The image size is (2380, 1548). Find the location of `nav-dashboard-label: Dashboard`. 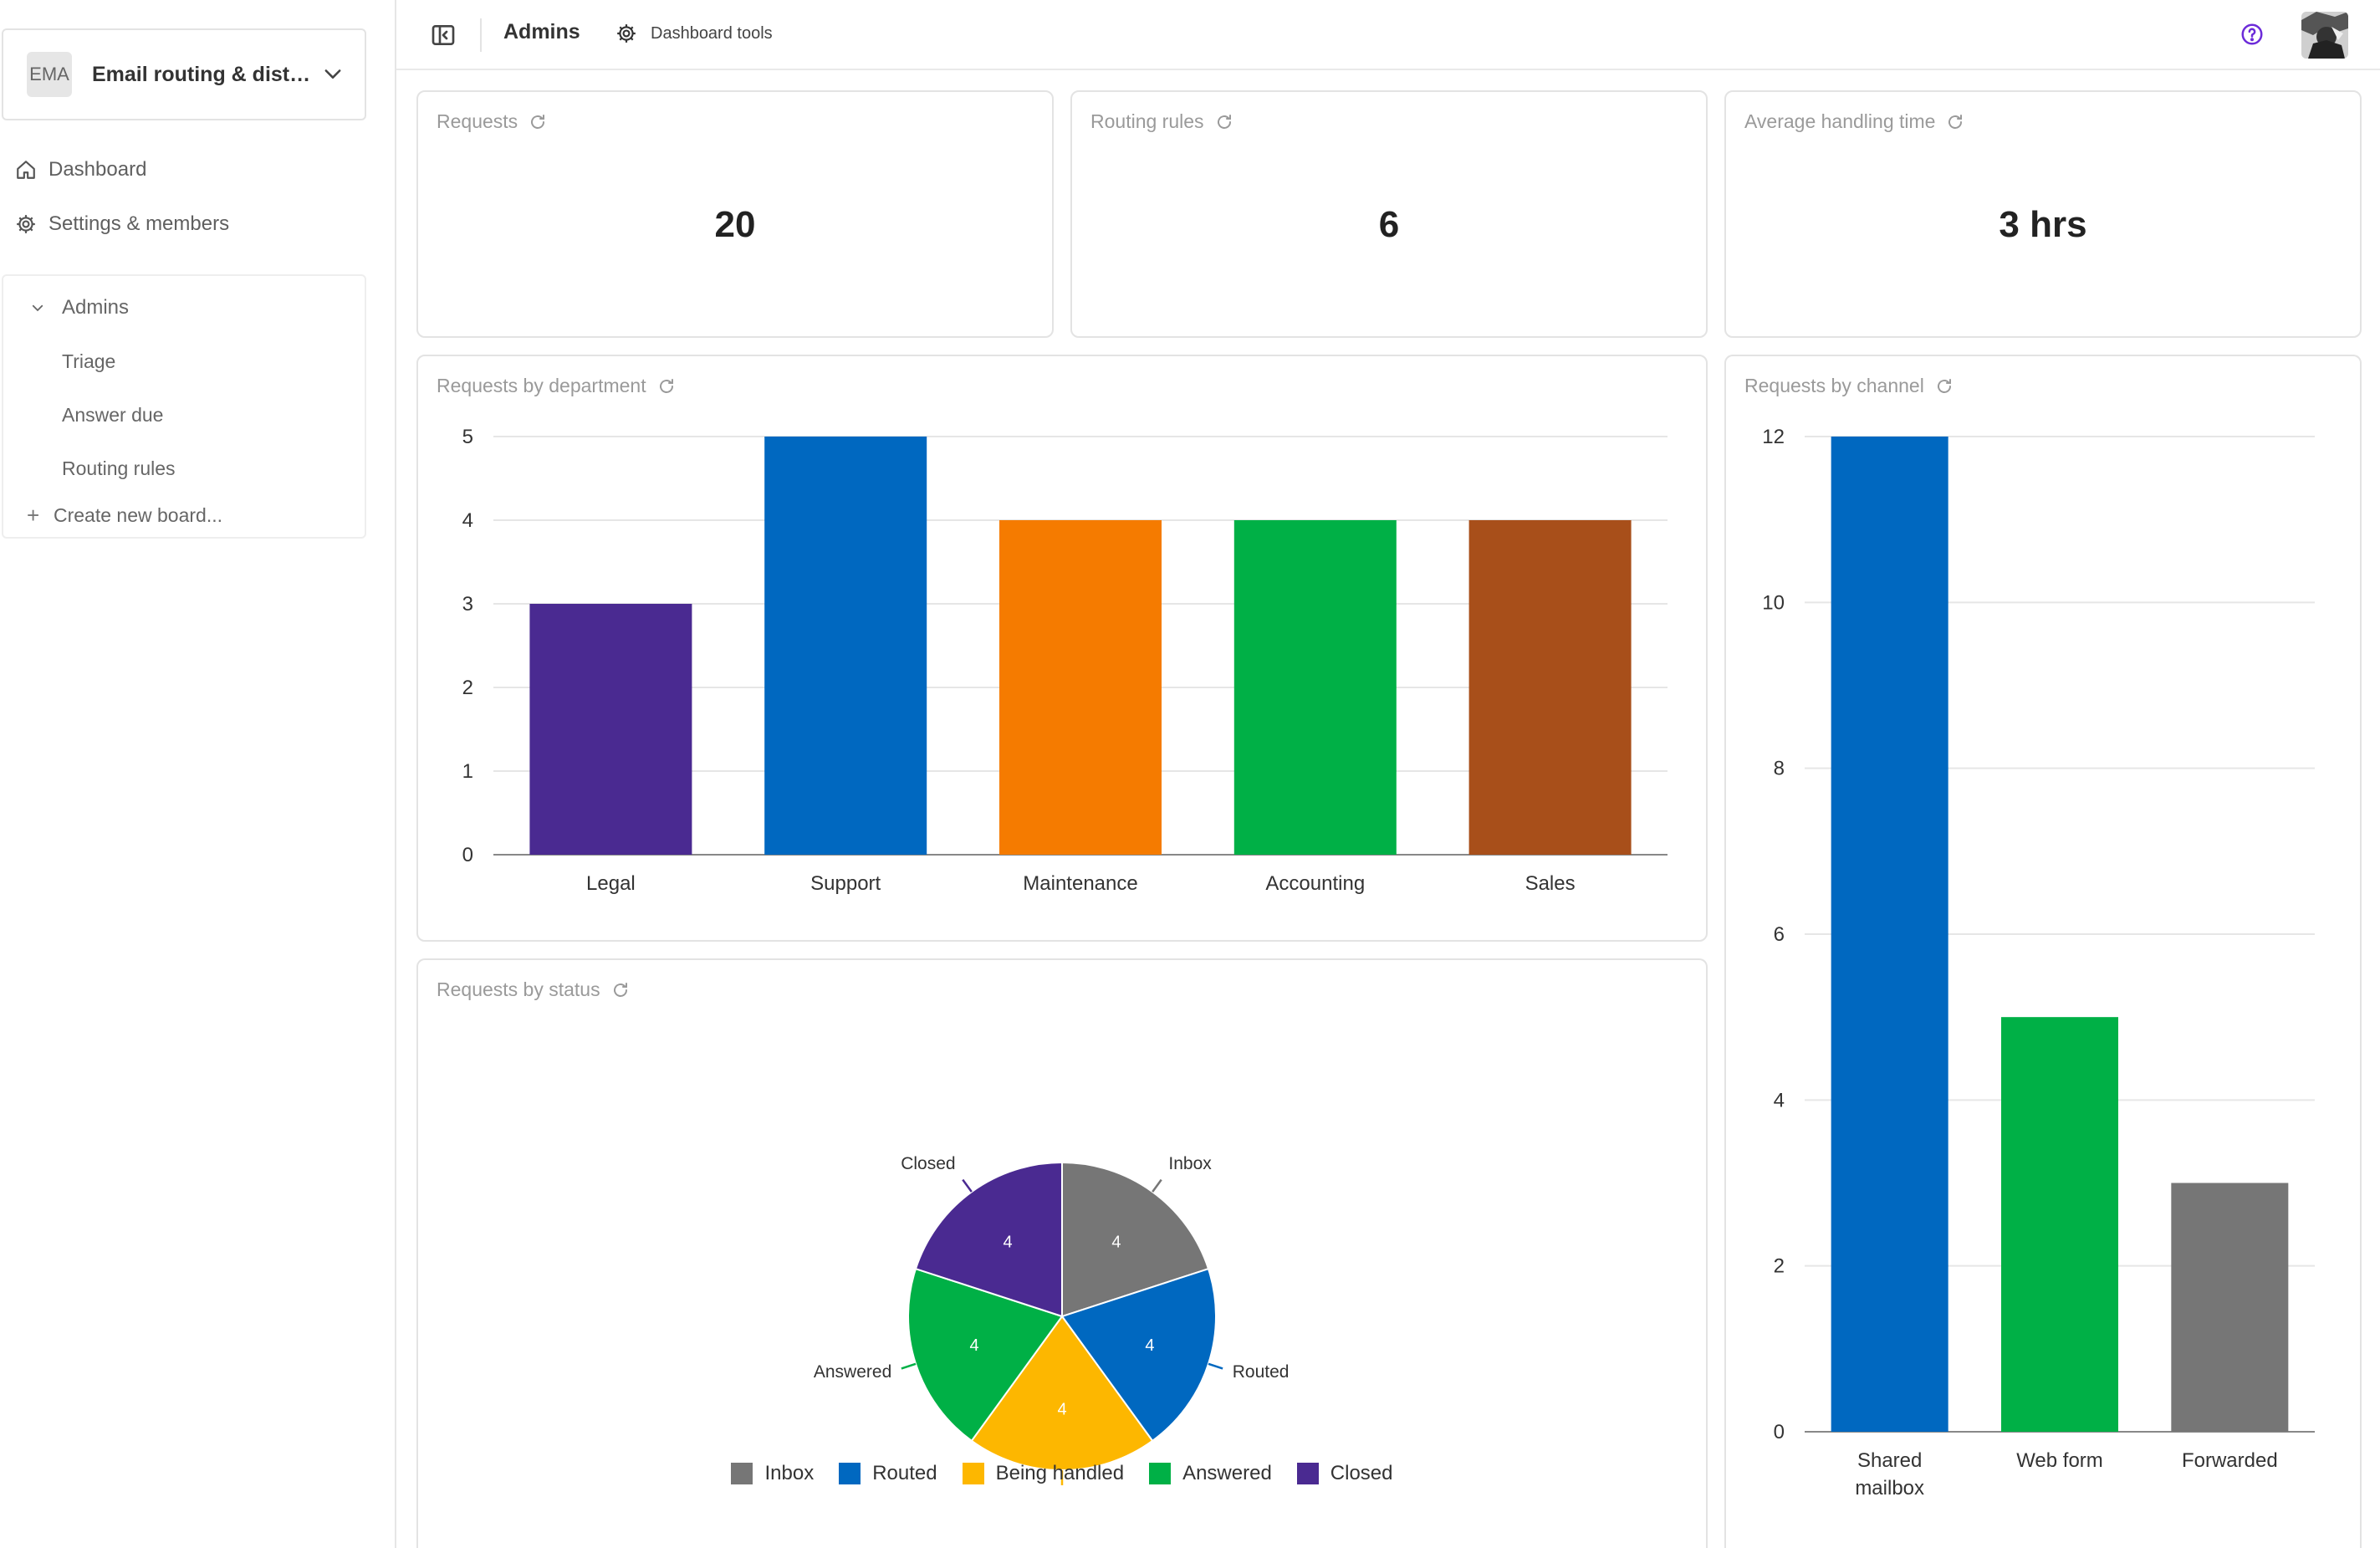

nav-dashboard-label: Dashboard is located at coordinates (98, 169).